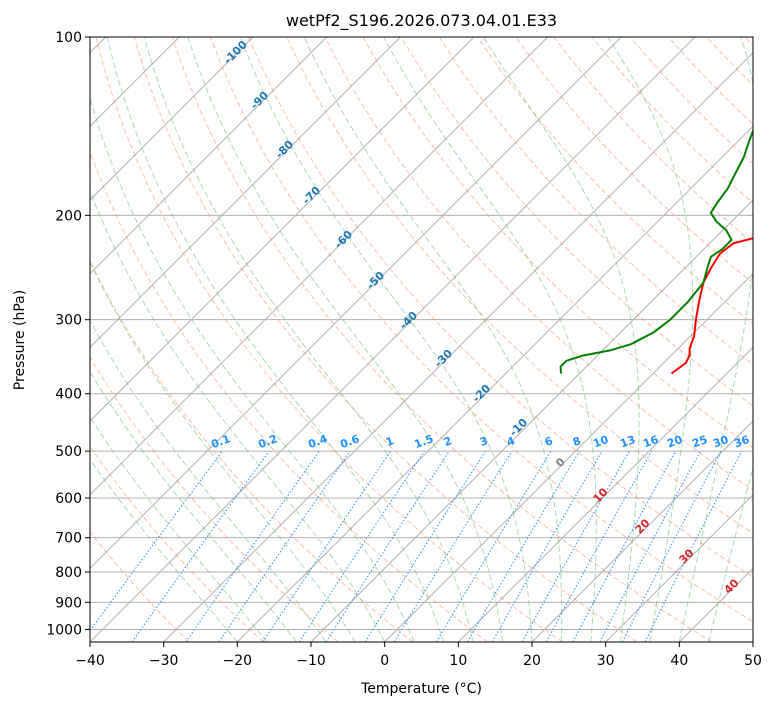  What do you see at coordinates (68, 334) in the screenshot?
I see `y-axis-ticks: 1000 900 800 700 600 500 400 300 200 100` at bounding box center [68, 334].